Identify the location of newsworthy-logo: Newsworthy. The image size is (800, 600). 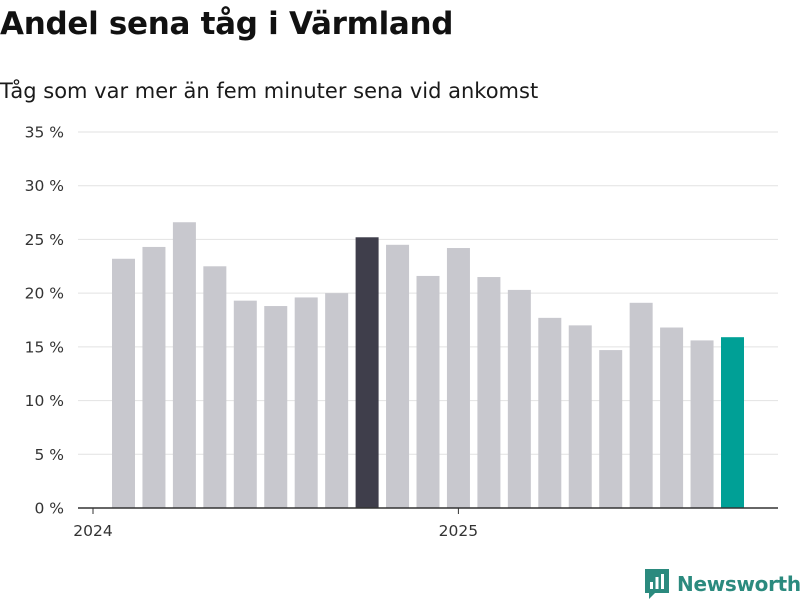
(722, 584).